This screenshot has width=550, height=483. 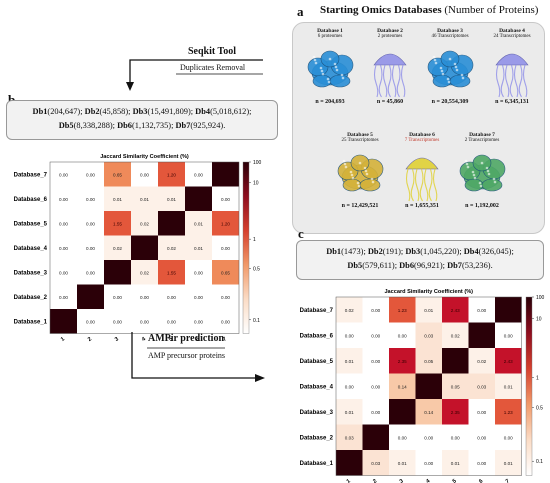 What do you see at coordinates (171, 339) in the screenshot?
I see `heatmap-b-col-label-4: 5` at bounding box center [171, 339].